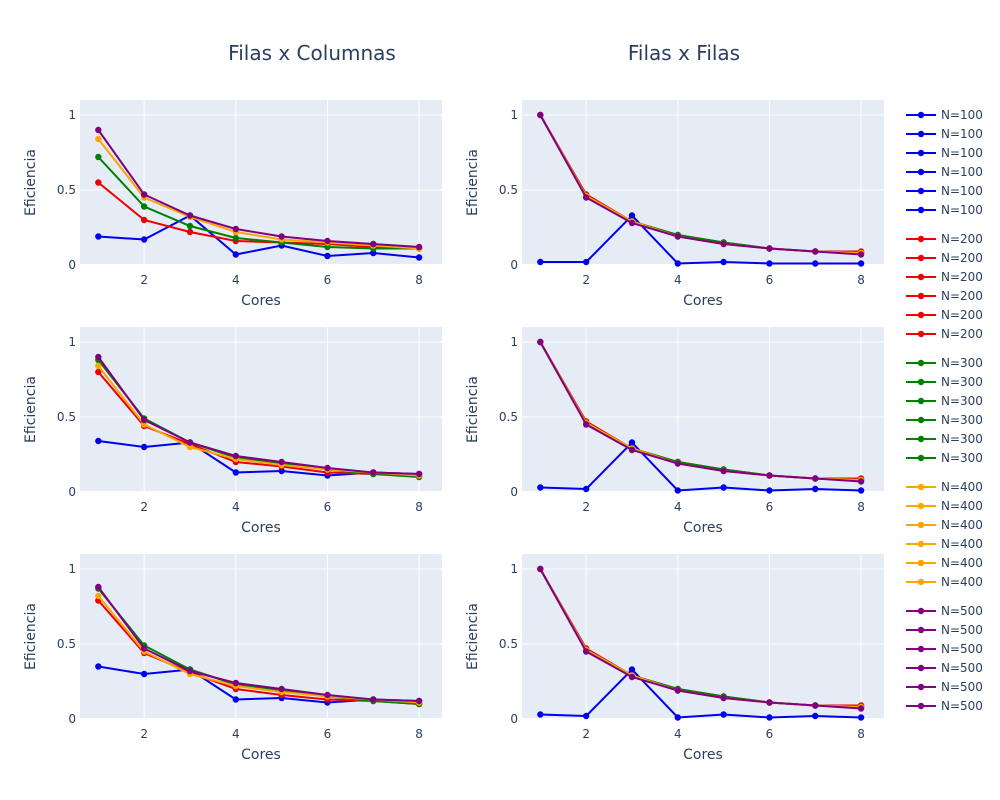 The image size is (1000, 800). I want to click on legend-label: N=500, so click(962, 706).